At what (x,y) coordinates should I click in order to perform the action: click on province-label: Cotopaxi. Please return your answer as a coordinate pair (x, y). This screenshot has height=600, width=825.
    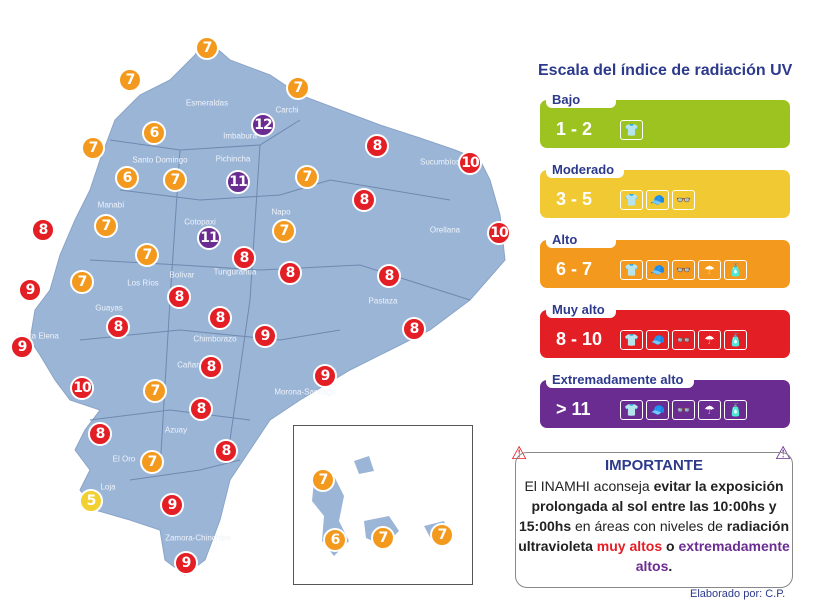
    Looking at the image, I should click on (200, 222).